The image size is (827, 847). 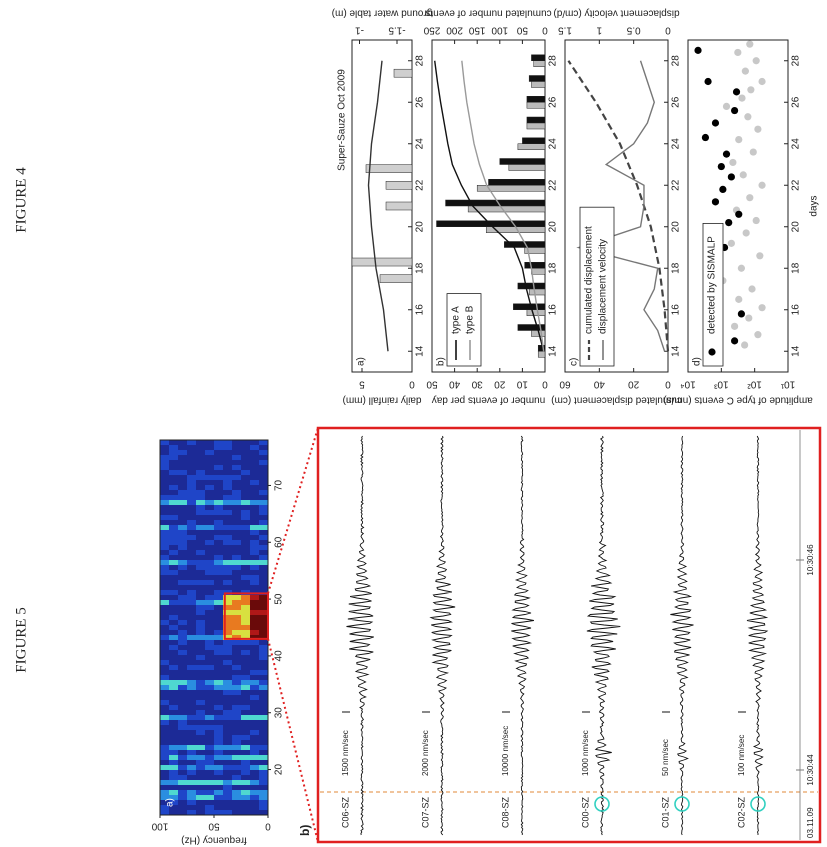 I want to click on series-line, so click(x=378, y=206).